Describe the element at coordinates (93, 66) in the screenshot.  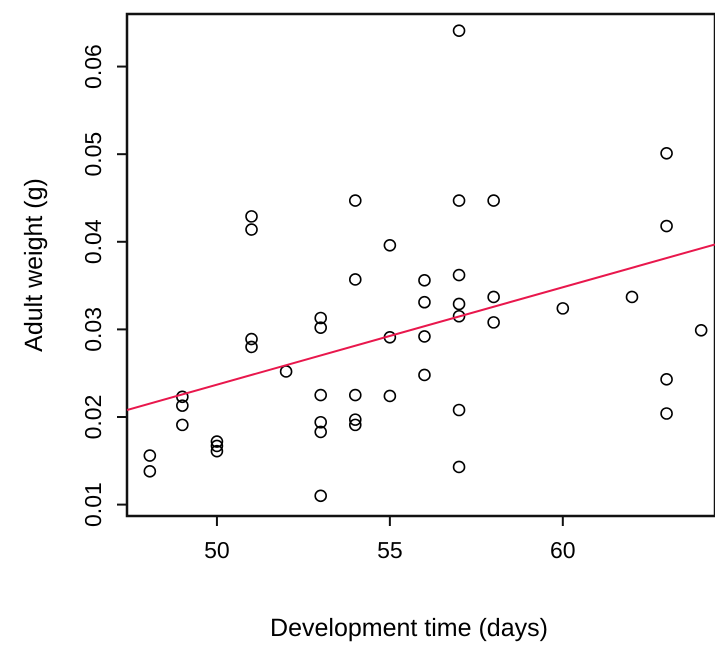
I see `y-tick-label: 0.06` at that location.